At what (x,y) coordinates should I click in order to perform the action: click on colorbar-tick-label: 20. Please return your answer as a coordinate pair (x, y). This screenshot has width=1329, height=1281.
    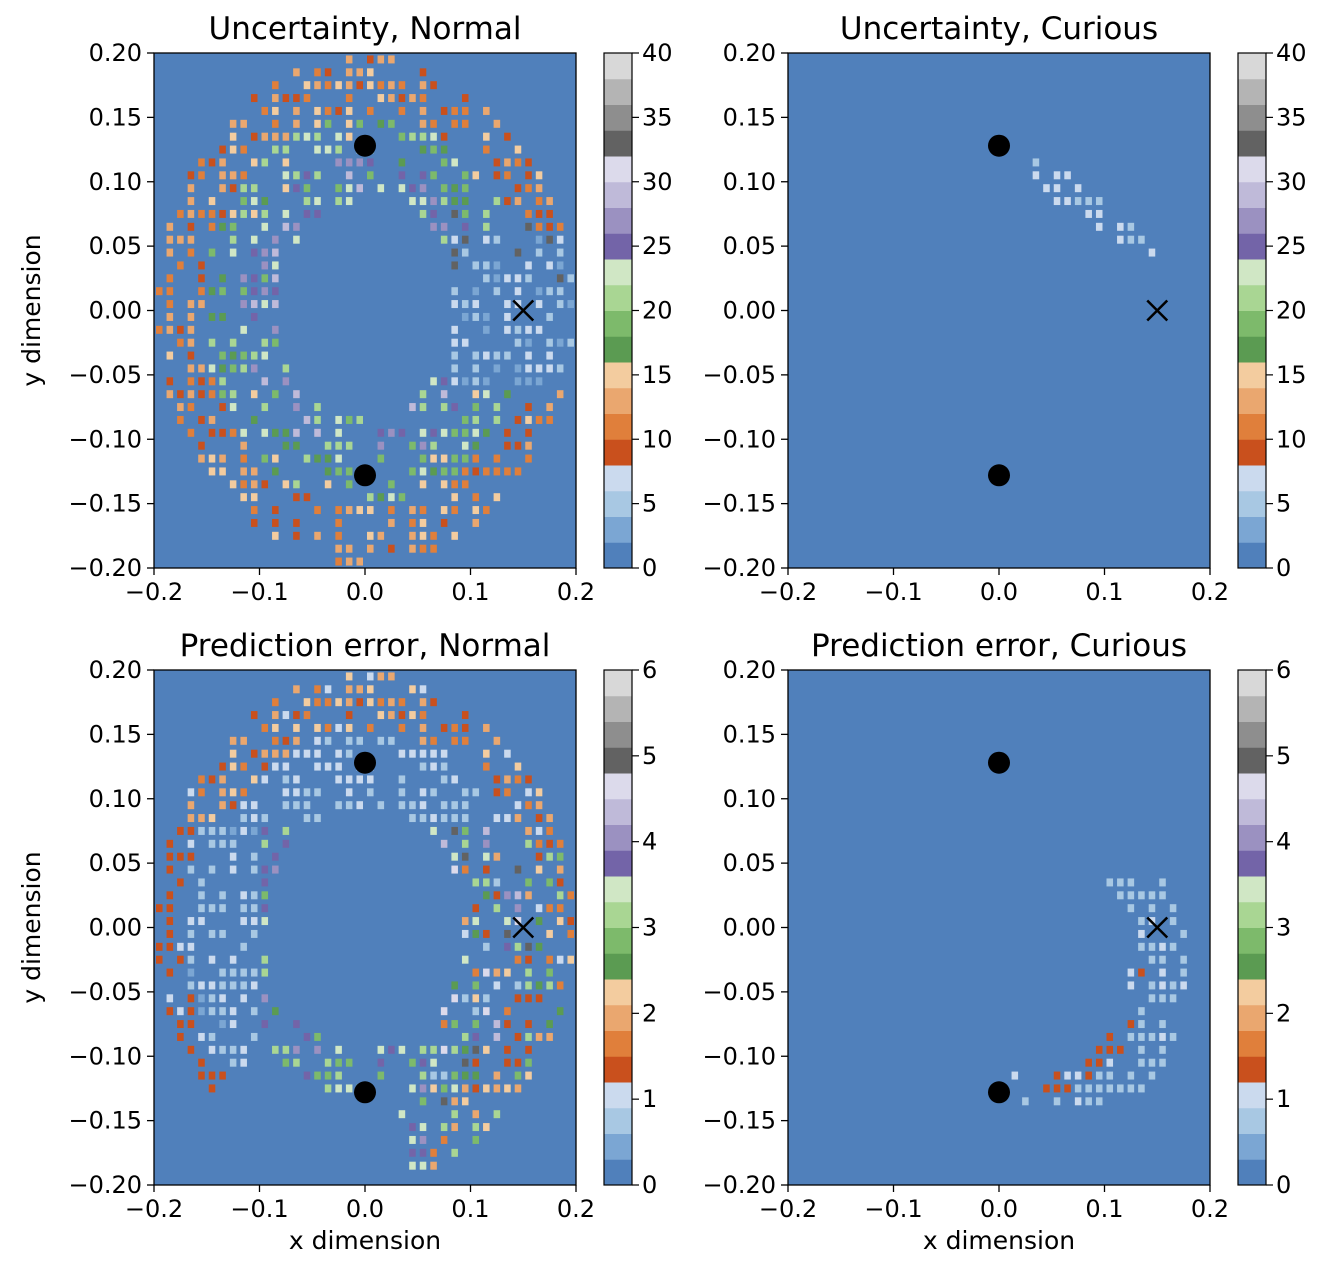
    Looking at the image, I should click on (1291, 311).